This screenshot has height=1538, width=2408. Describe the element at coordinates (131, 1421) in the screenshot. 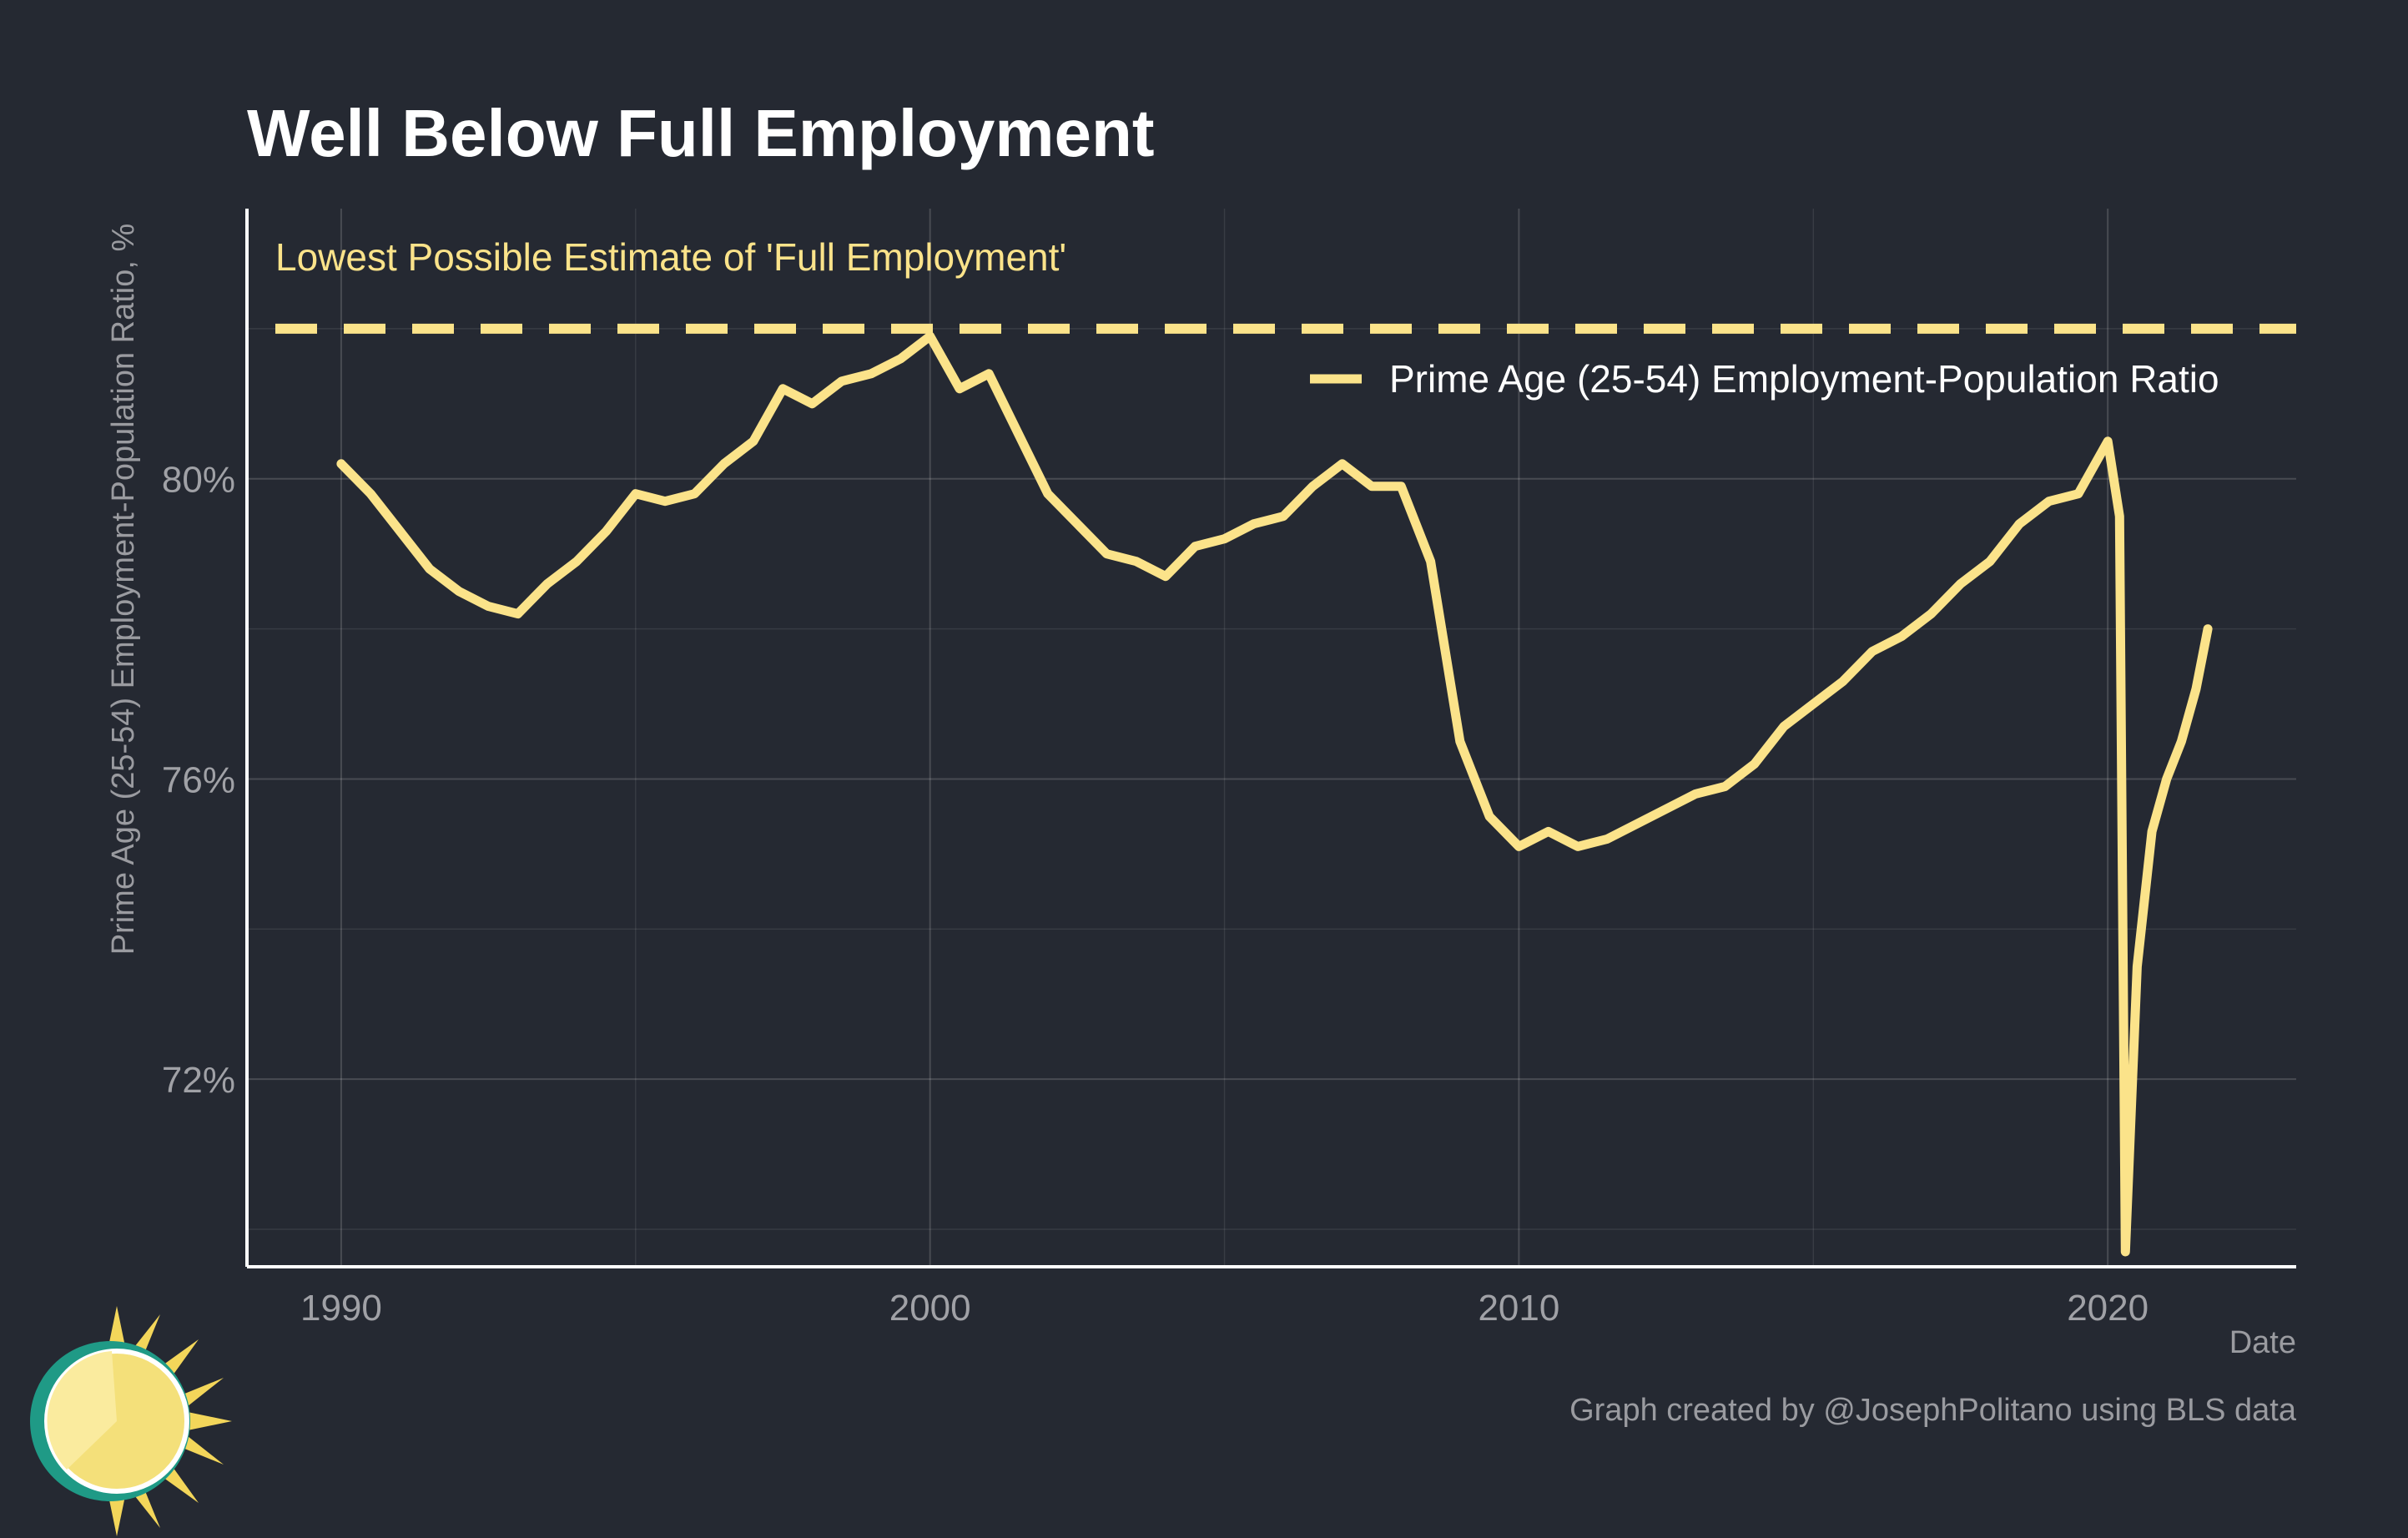

I see `sun-logo-icon` at that location.